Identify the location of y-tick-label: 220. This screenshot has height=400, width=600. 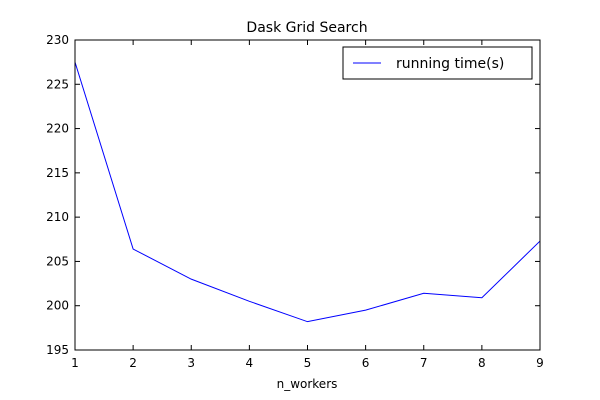
(57, 129).